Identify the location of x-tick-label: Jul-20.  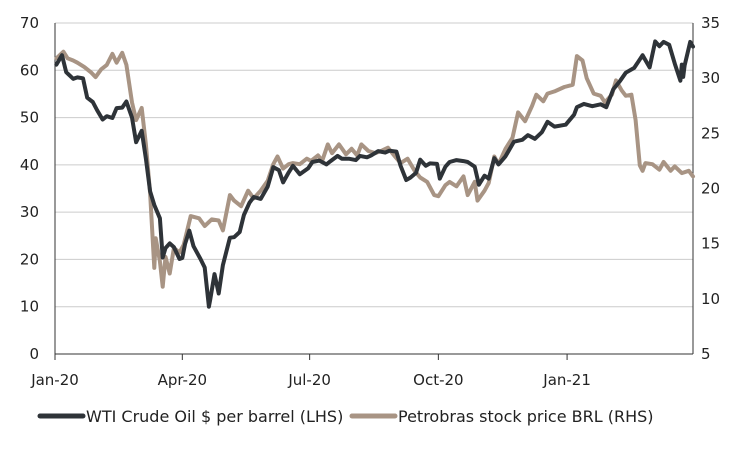
(309, 380).